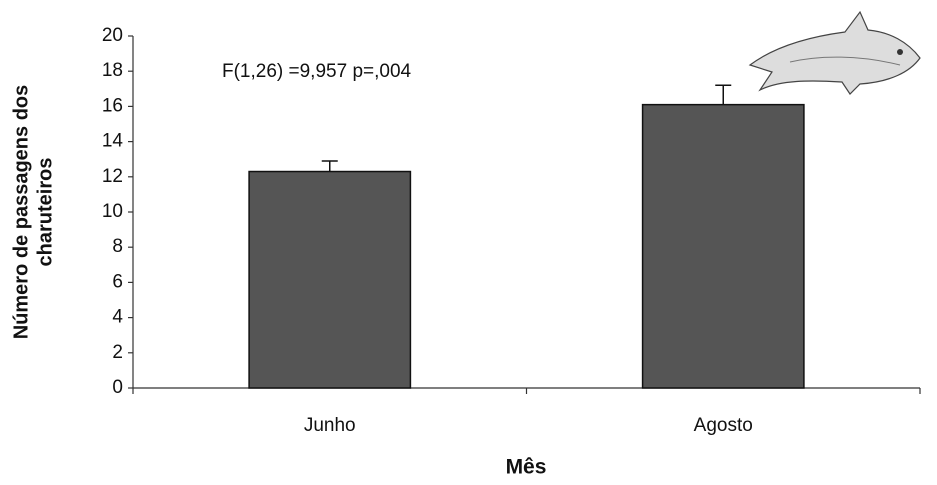  Describe the element at coordinates (112, 176) in the screenshot. I see `y-tick-label: 12` at that location.